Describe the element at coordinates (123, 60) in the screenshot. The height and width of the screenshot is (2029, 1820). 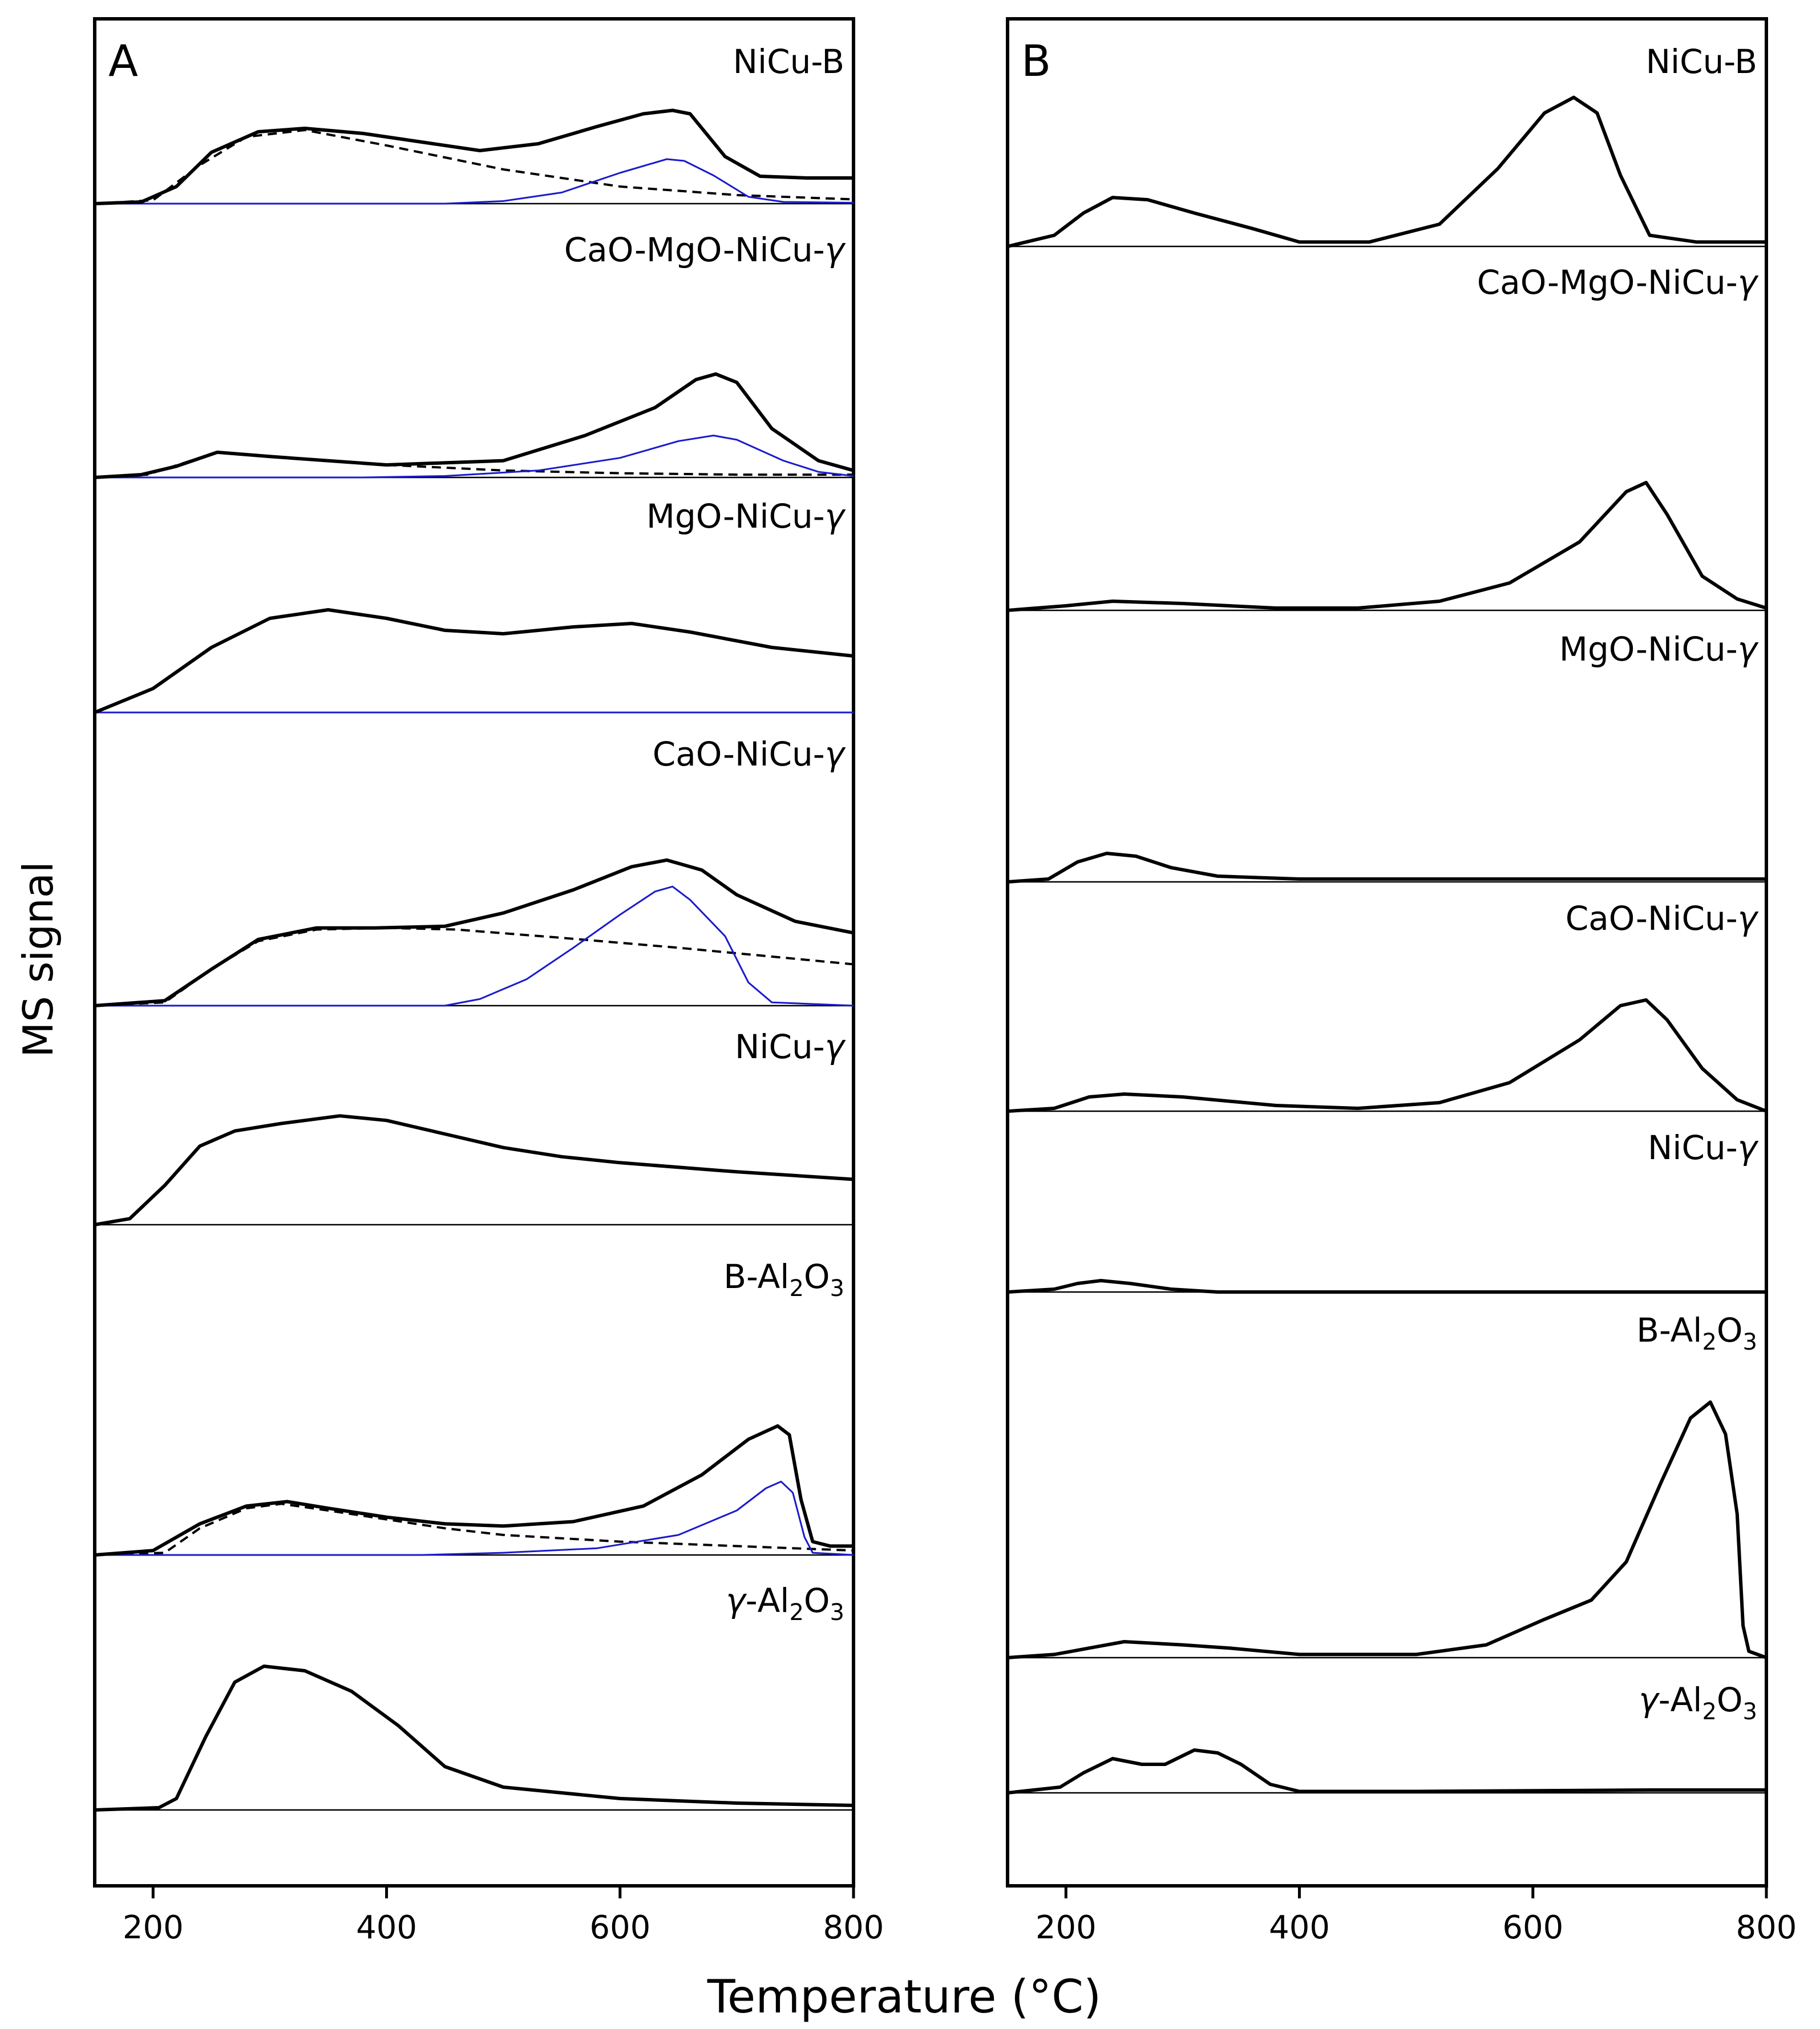
I see `panel-letter: A` at that location.